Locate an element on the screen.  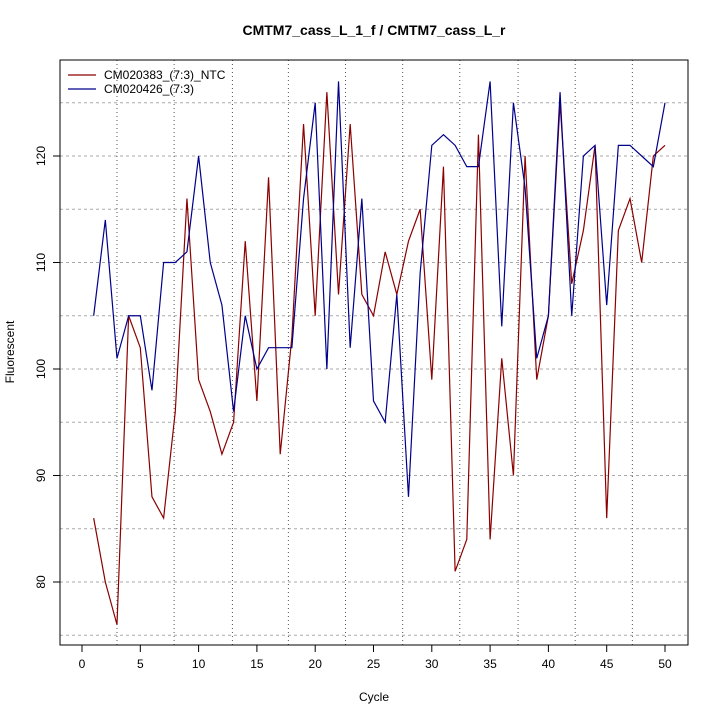
chart-title: CMTM7_cass_L_1_f / CMTM7_cass_L_r is located at coordinates (374, 30).